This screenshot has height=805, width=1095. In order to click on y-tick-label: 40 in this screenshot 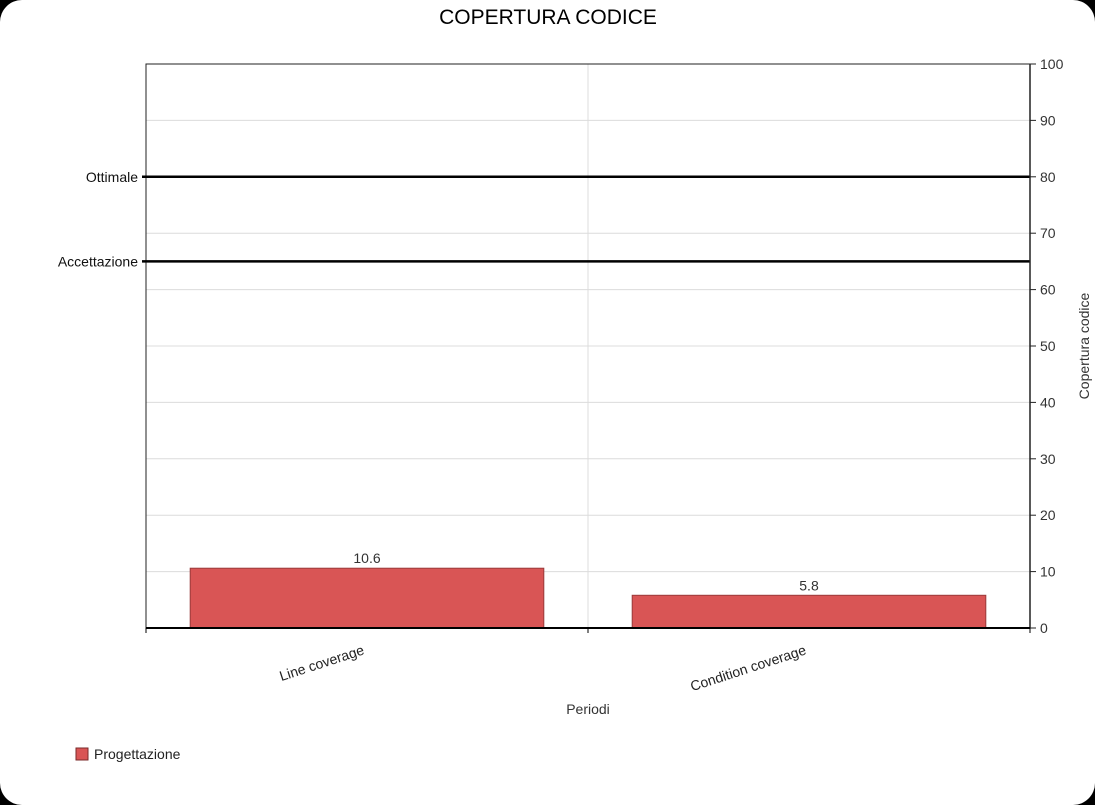, I will do `click(1048, 402)`.